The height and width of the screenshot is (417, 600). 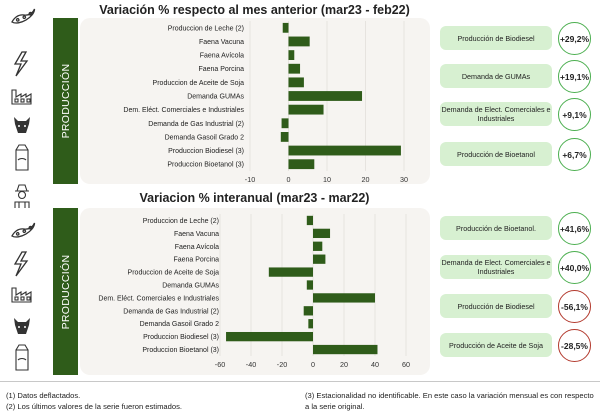 I want to click on x-tick-label: -60, so click(x=220, y=364).